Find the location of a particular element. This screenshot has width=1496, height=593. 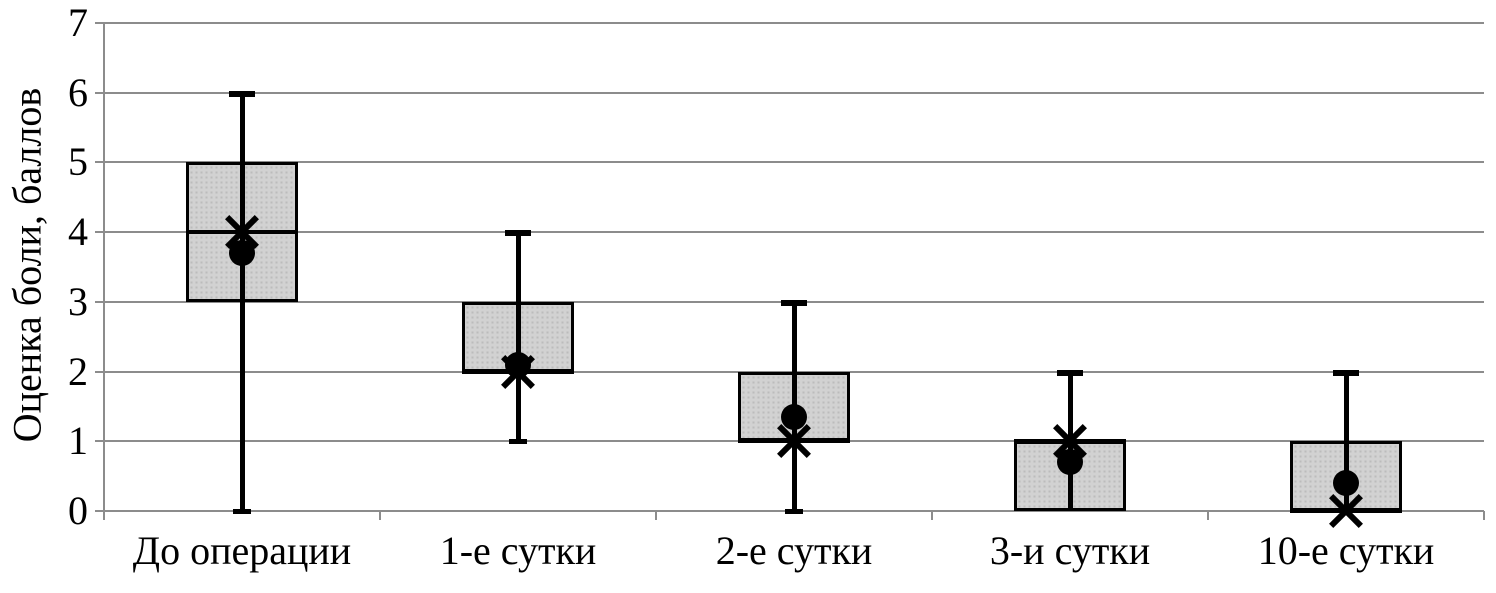

y-tick-label: 6 is located at coordinates (78, 92).